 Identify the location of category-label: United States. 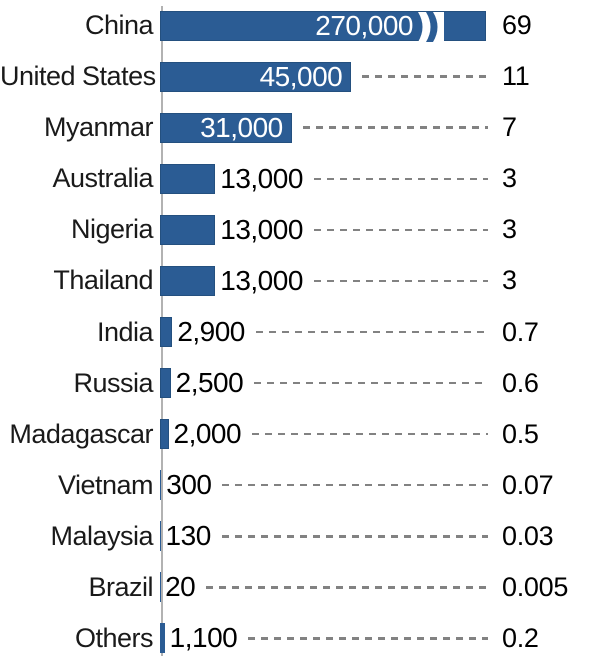
(78, 76).